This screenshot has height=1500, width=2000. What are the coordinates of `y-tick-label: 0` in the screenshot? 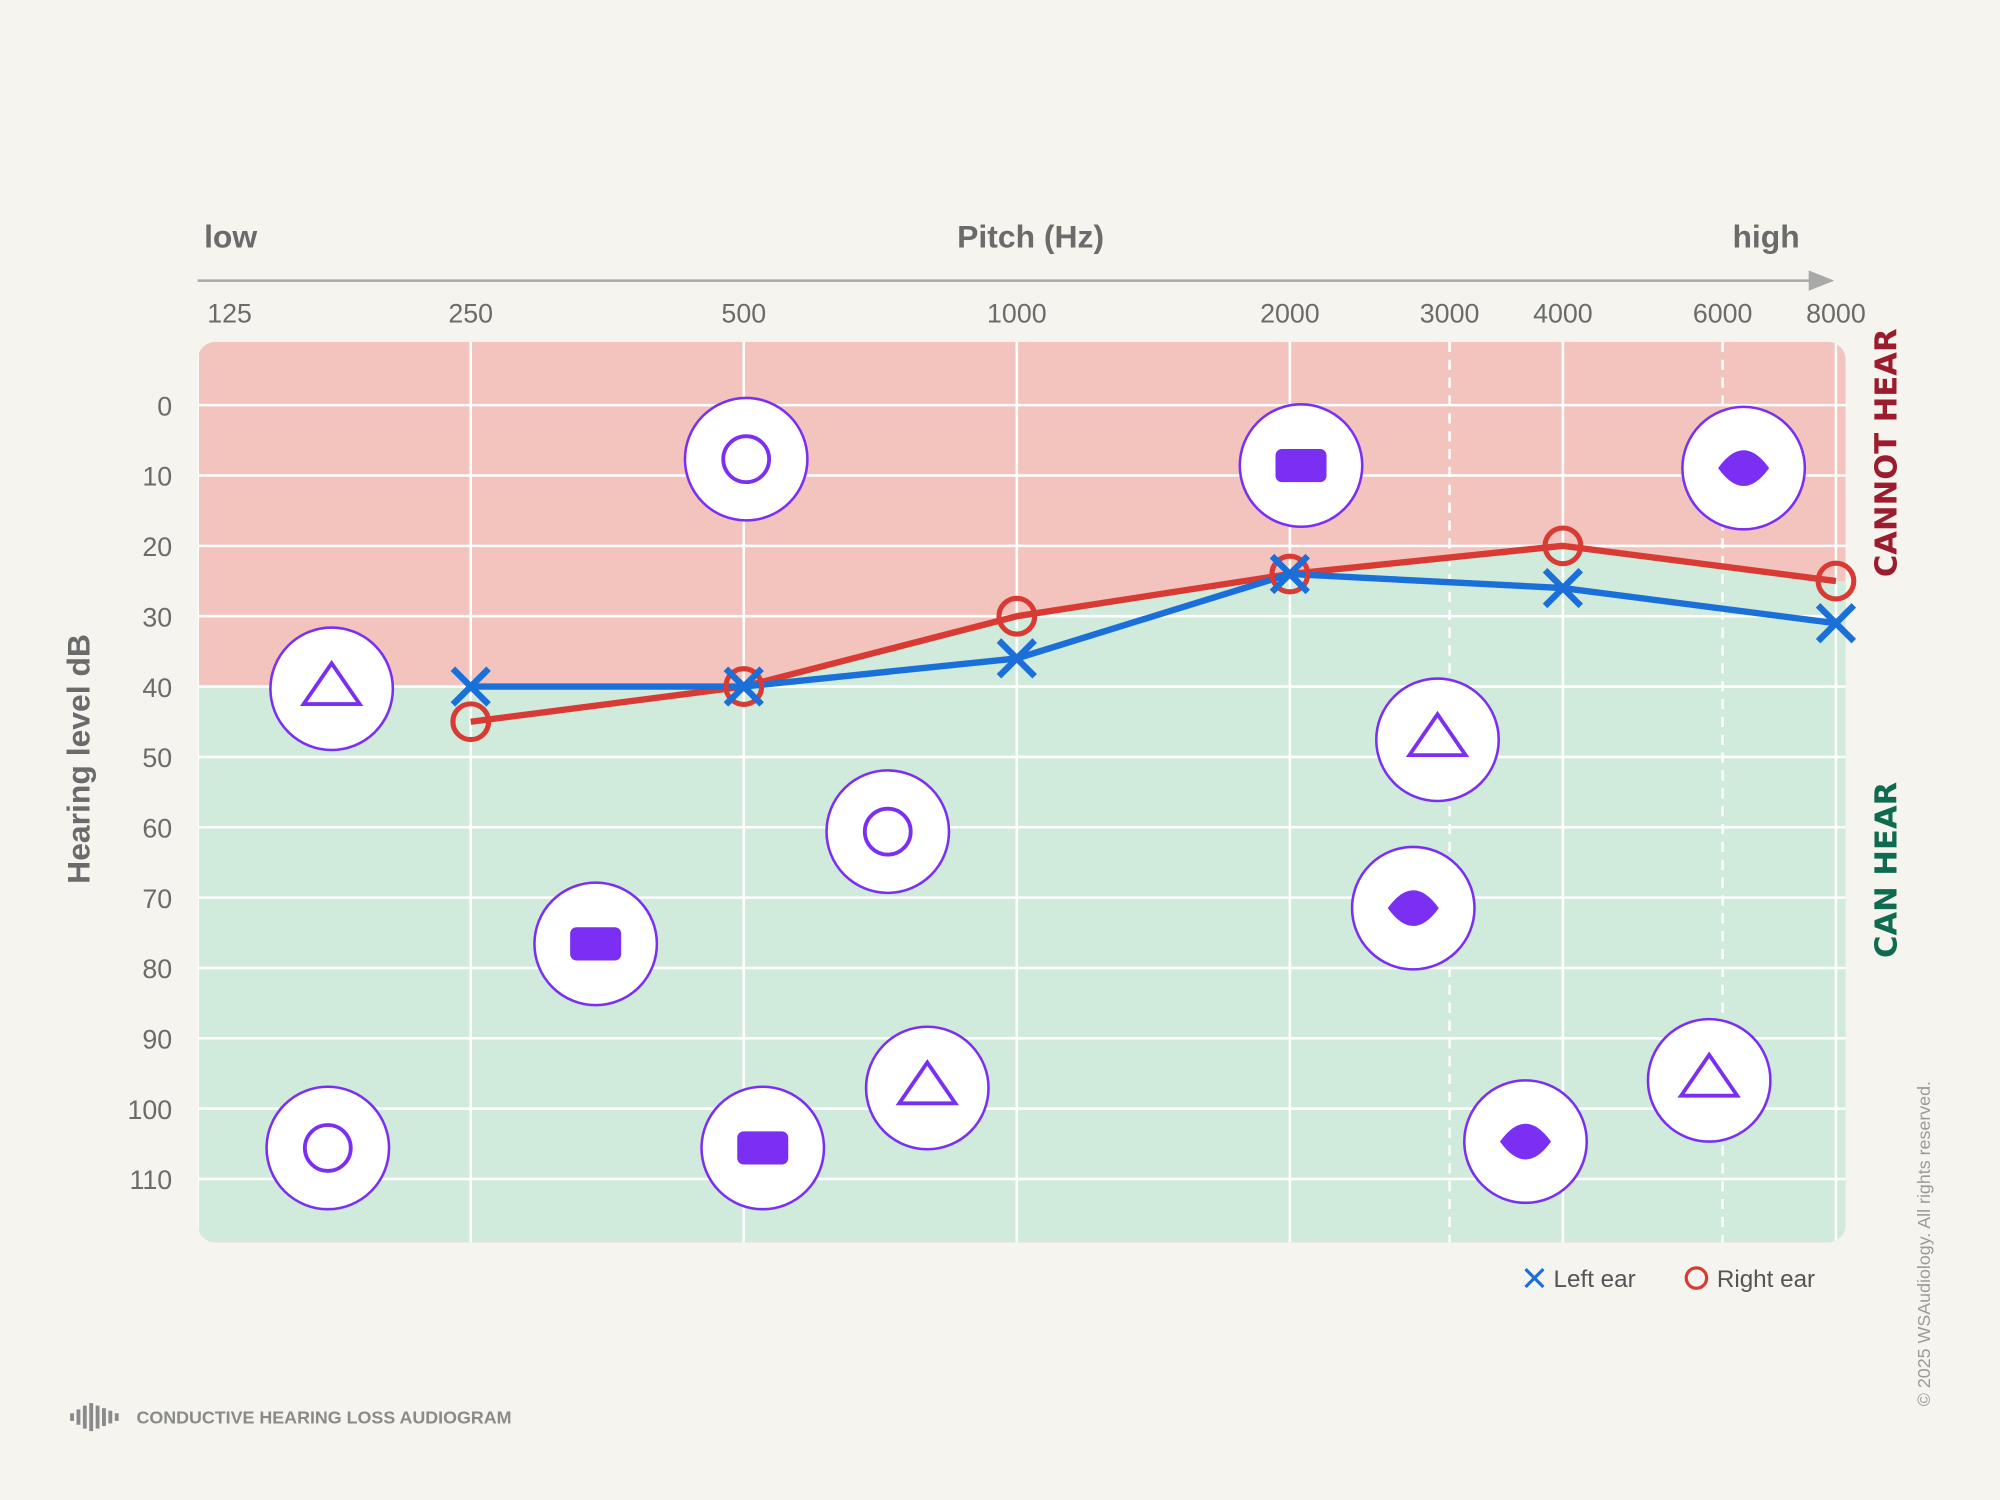 It's located at (164, 406).